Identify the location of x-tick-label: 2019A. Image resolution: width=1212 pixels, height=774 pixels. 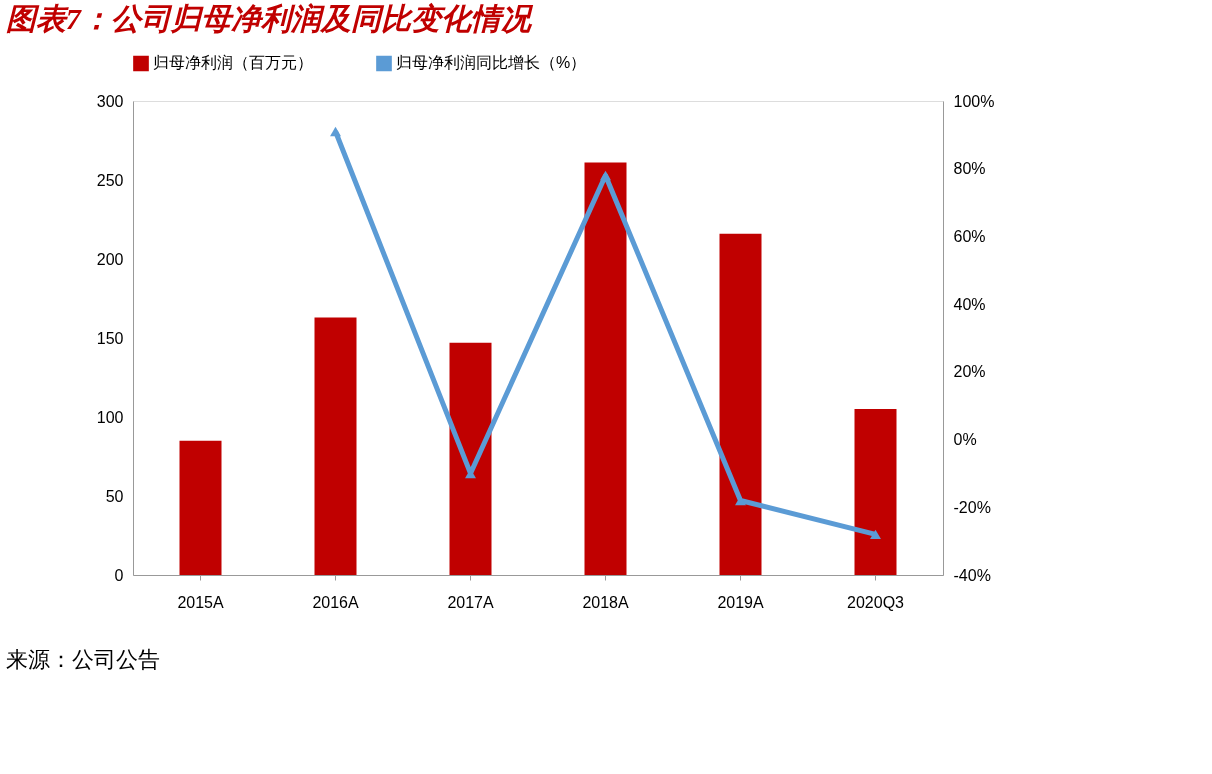
(740, 602).